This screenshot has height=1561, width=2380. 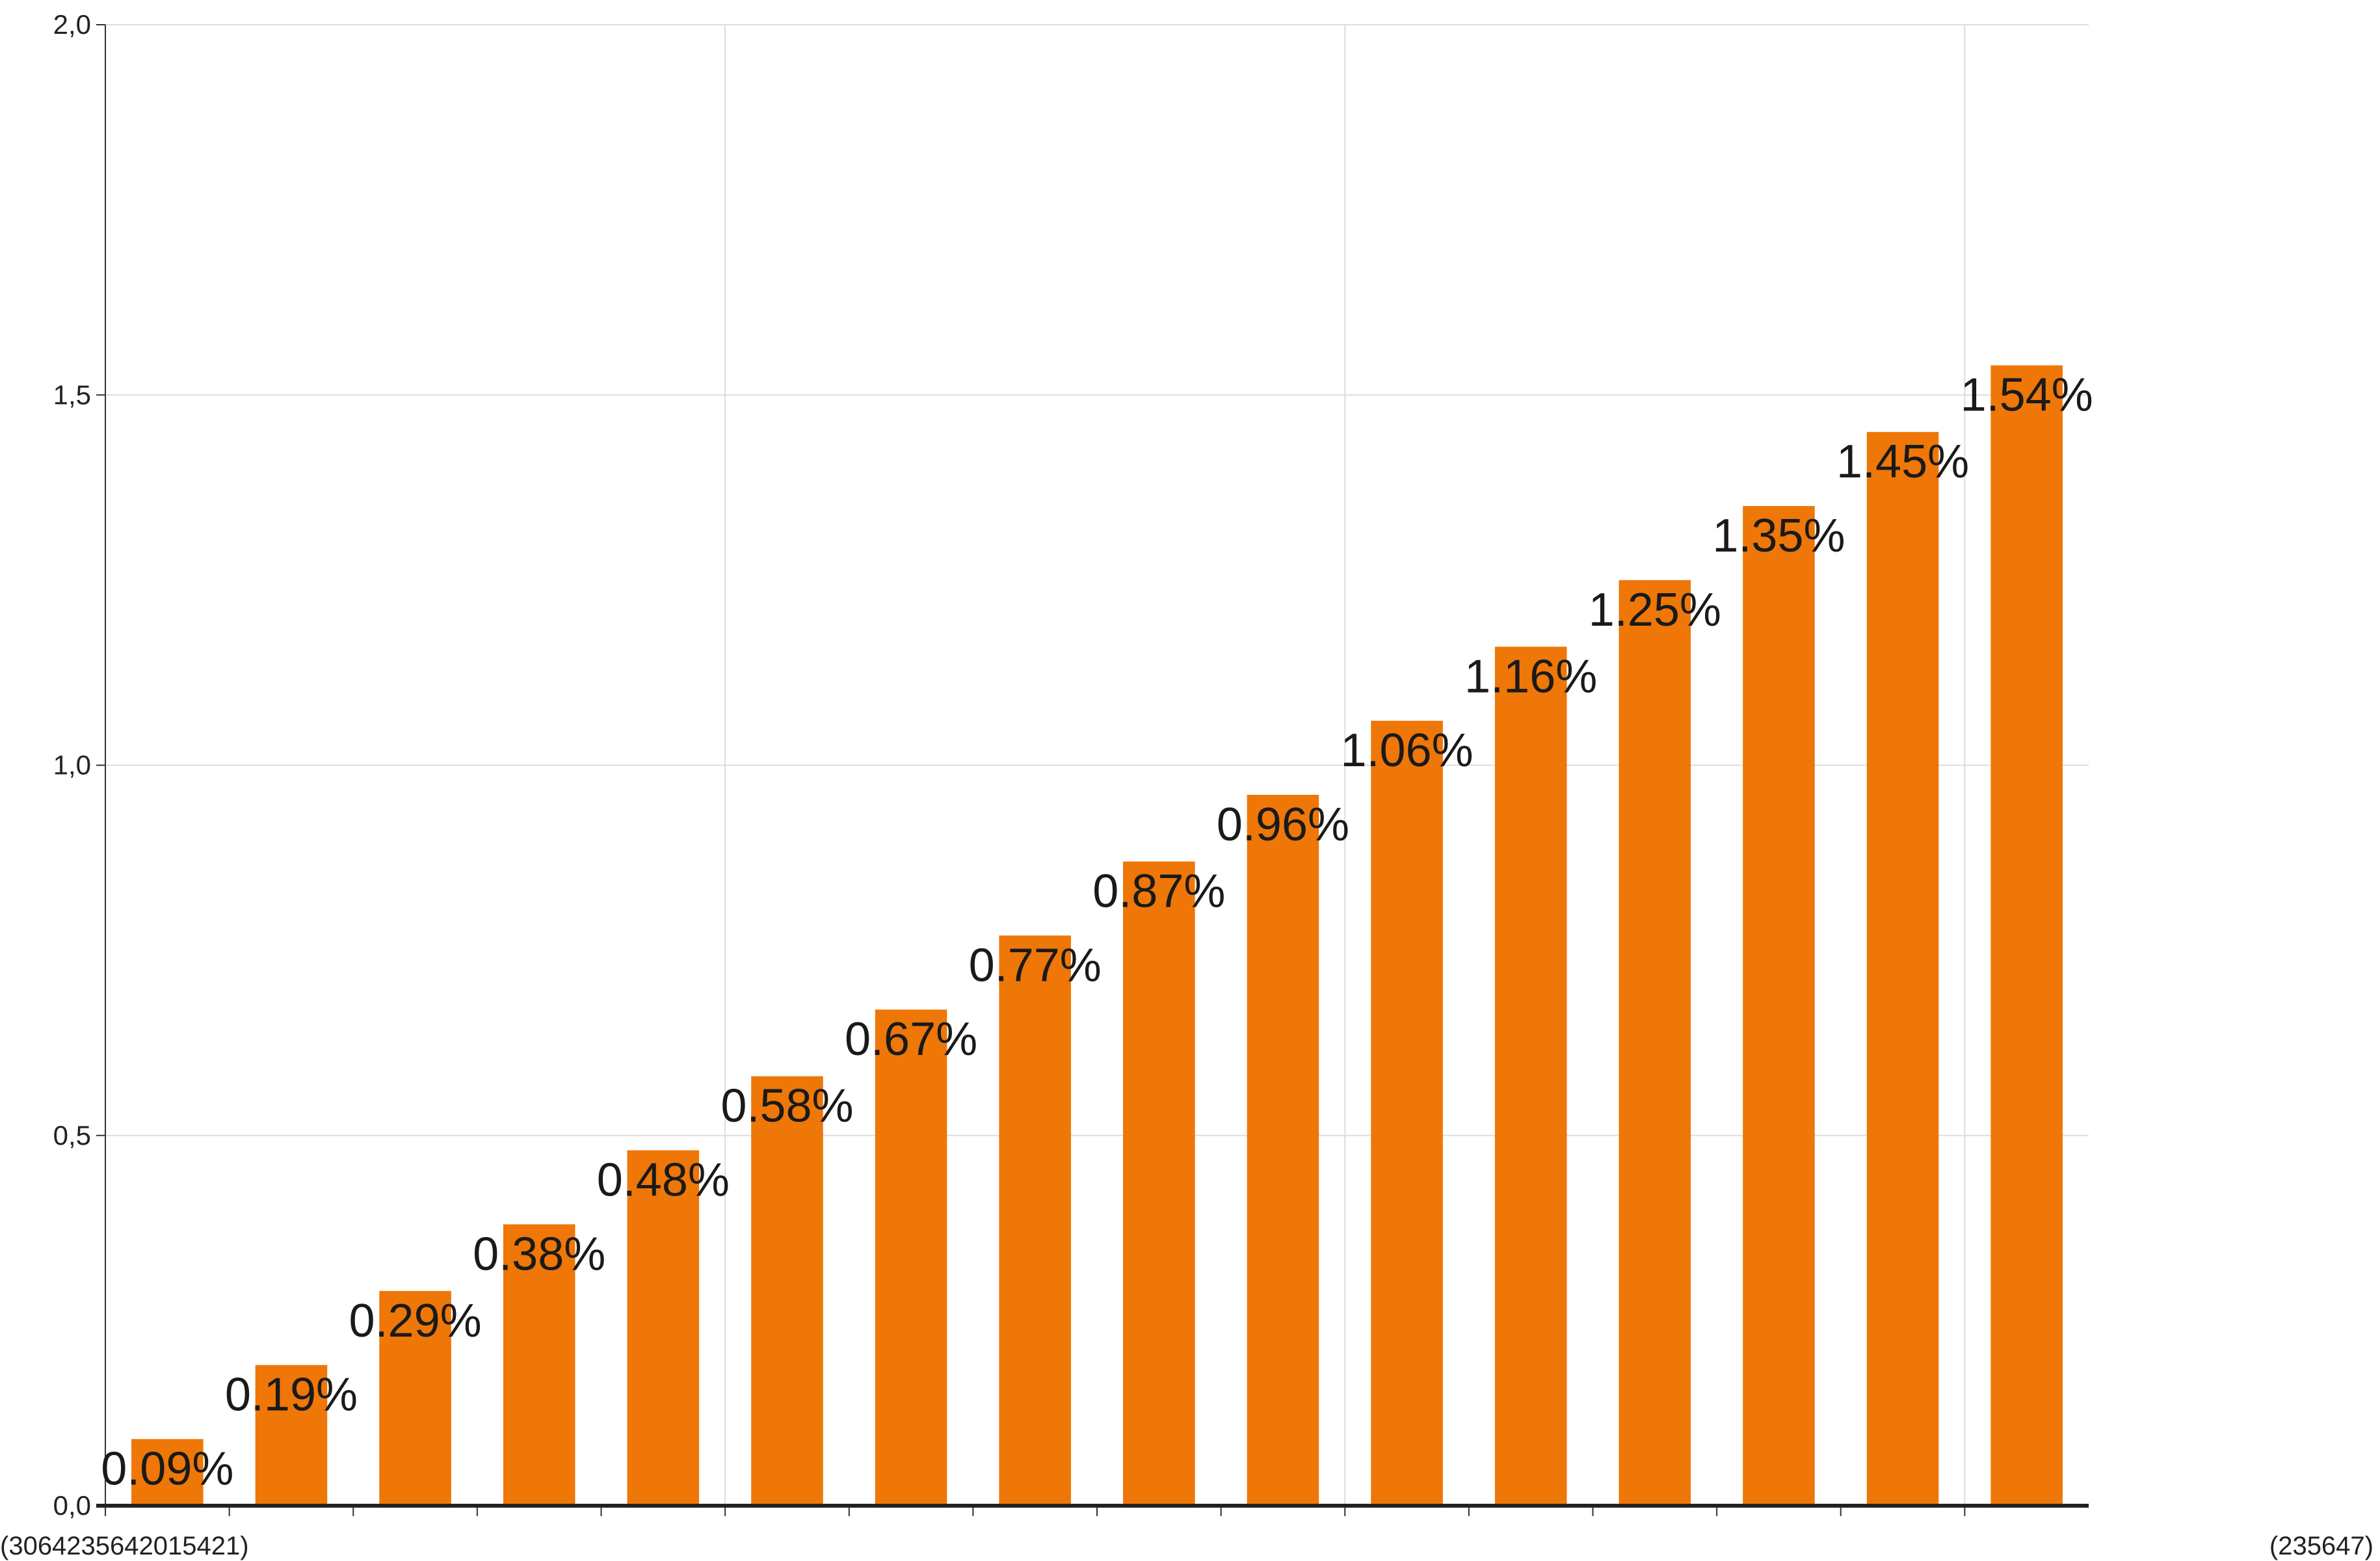 What do you see at coordinates (291, 1395) in the screenshot?
I see `bar-data-label: 0.19%` at bounding box center [291, 1395].